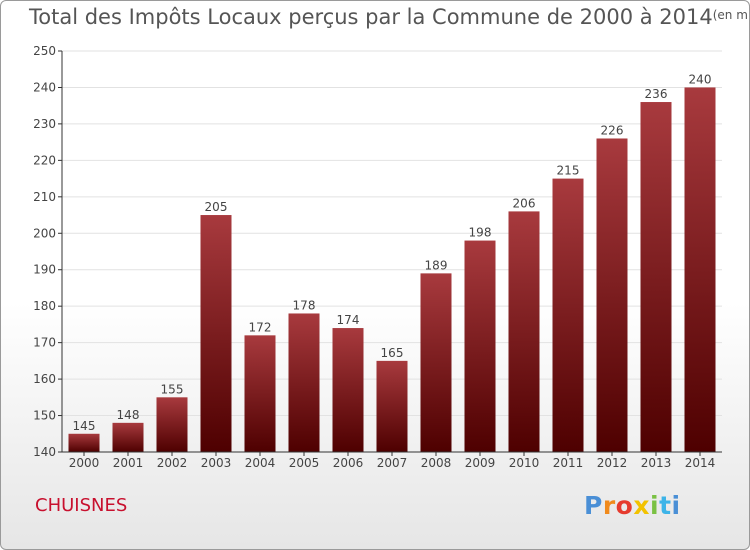  Describe the element at coordinates (44, 416) in the screenshot. I see `y-tick-label: 150` at that location.